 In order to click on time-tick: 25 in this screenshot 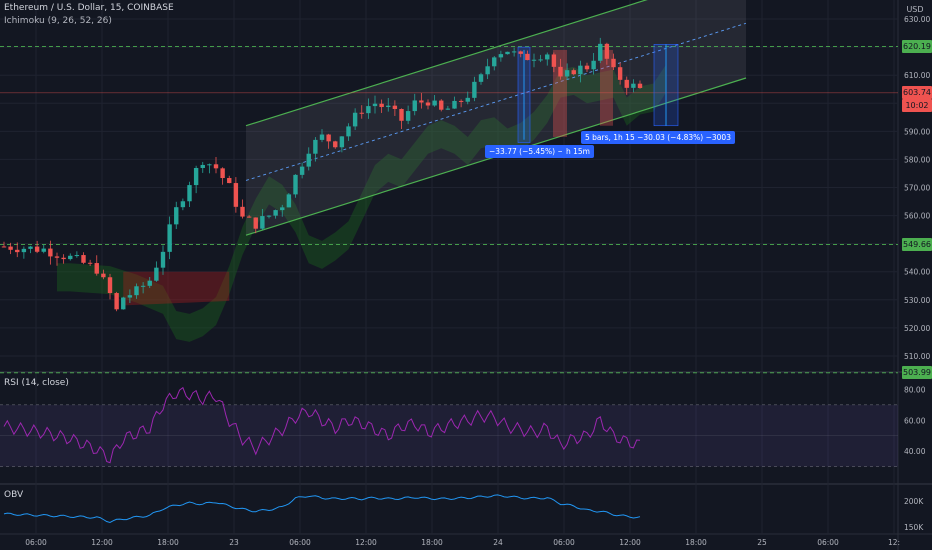, I will do `click(762, 542)`.